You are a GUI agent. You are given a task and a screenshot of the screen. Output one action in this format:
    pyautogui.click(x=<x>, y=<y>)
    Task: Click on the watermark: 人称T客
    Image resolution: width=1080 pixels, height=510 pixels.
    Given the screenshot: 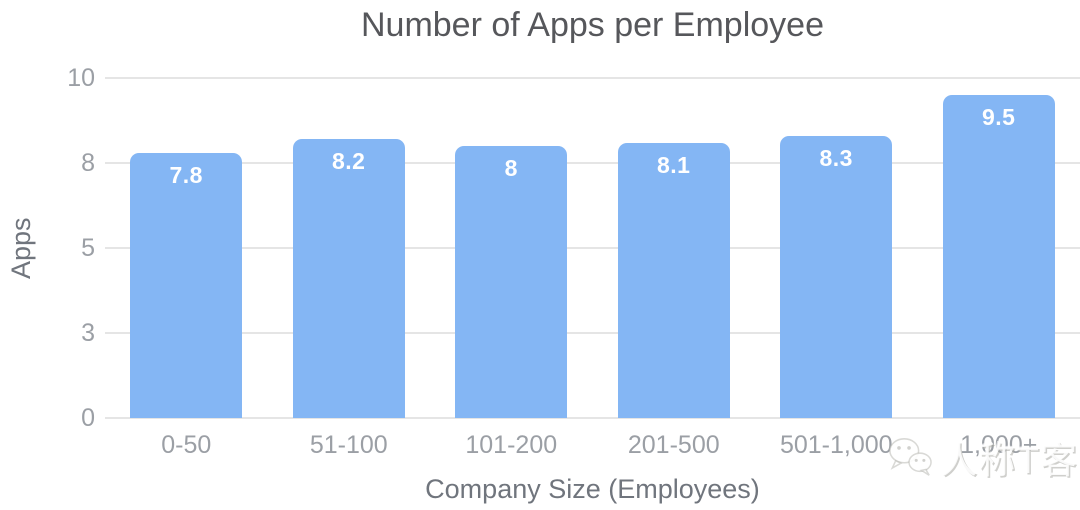 What is the action you would take?
    pyautogui.click(x=982, y=457)
    